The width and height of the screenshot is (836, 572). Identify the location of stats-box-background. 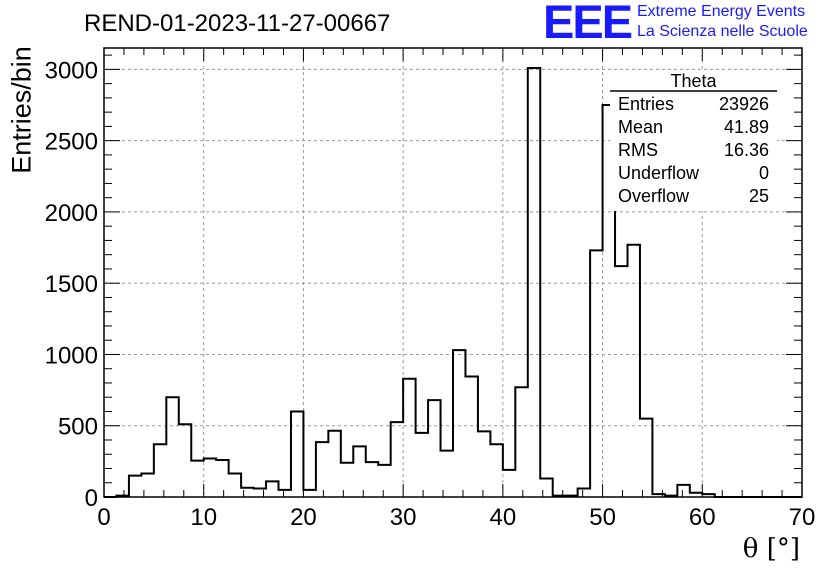
(693, 141).